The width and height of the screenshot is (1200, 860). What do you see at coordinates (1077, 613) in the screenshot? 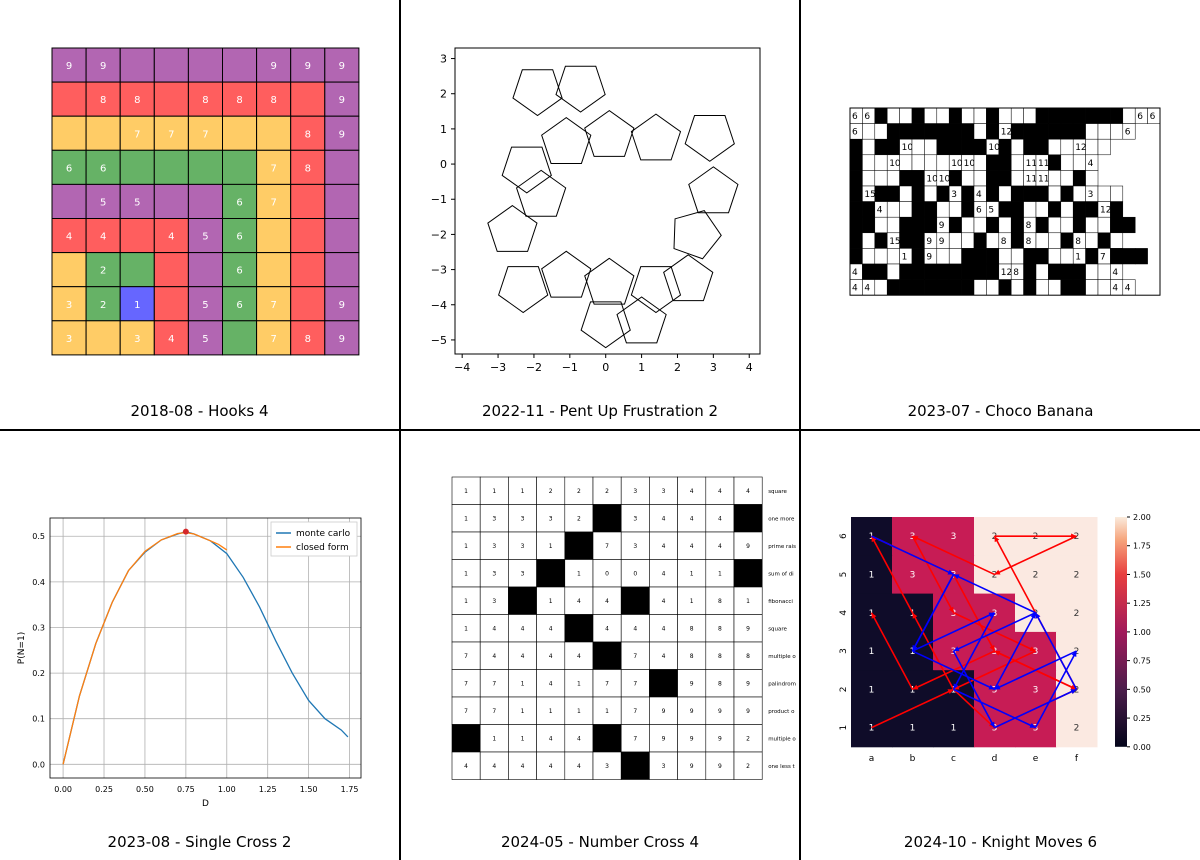
I see `knight-heat-cell` at bounding box center [1077, 613].